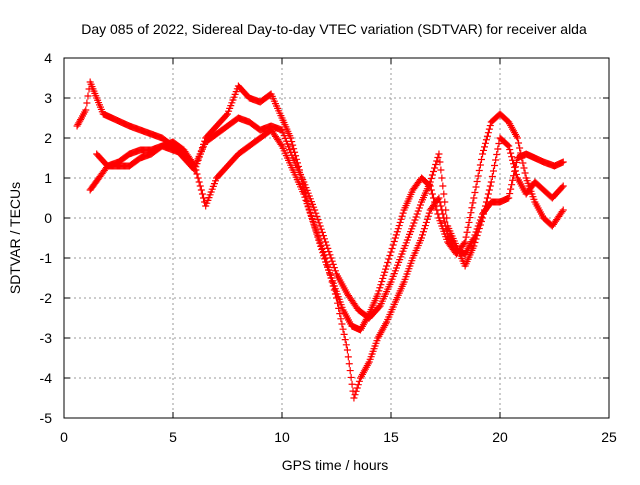  I want to click on y-tick-label: -2, so click(46, 298).